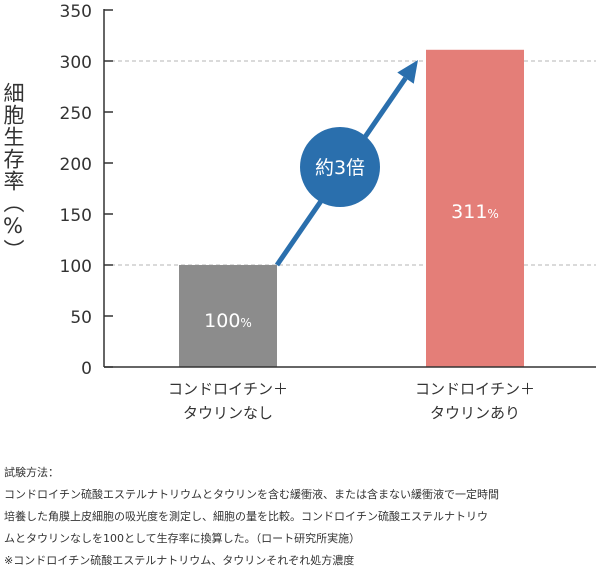 The width and height of the screenshot is (599, 576). I want to click on data-label: 100%, so click(228, 321).